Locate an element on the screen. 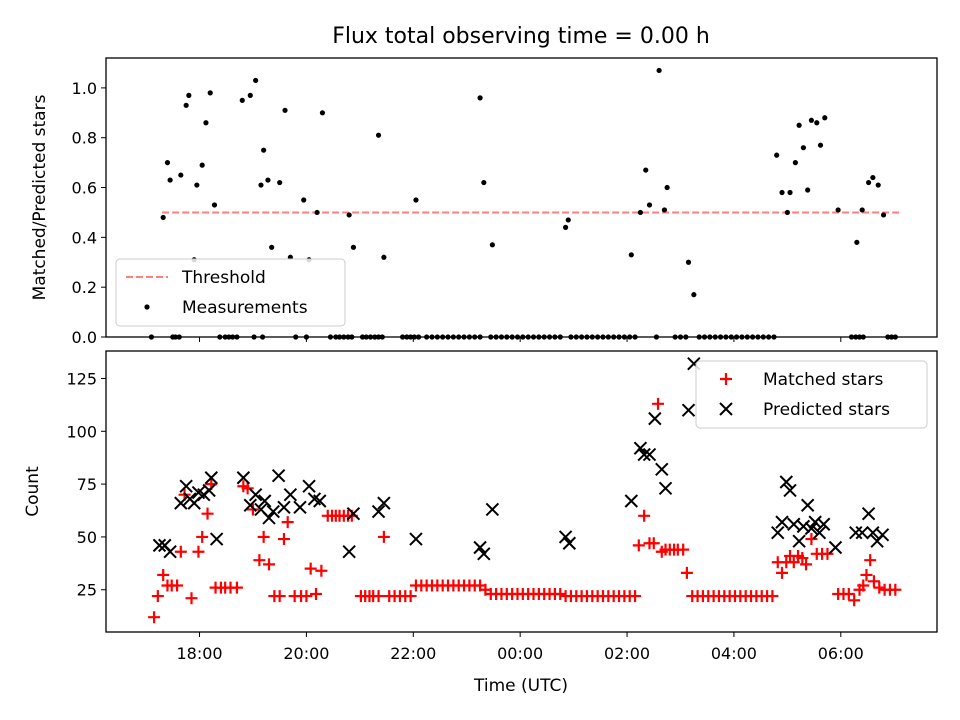 This screenshot has height=720, width=960. count-legend: Matched stars Predicted stars is located at coordinates (811, 394).